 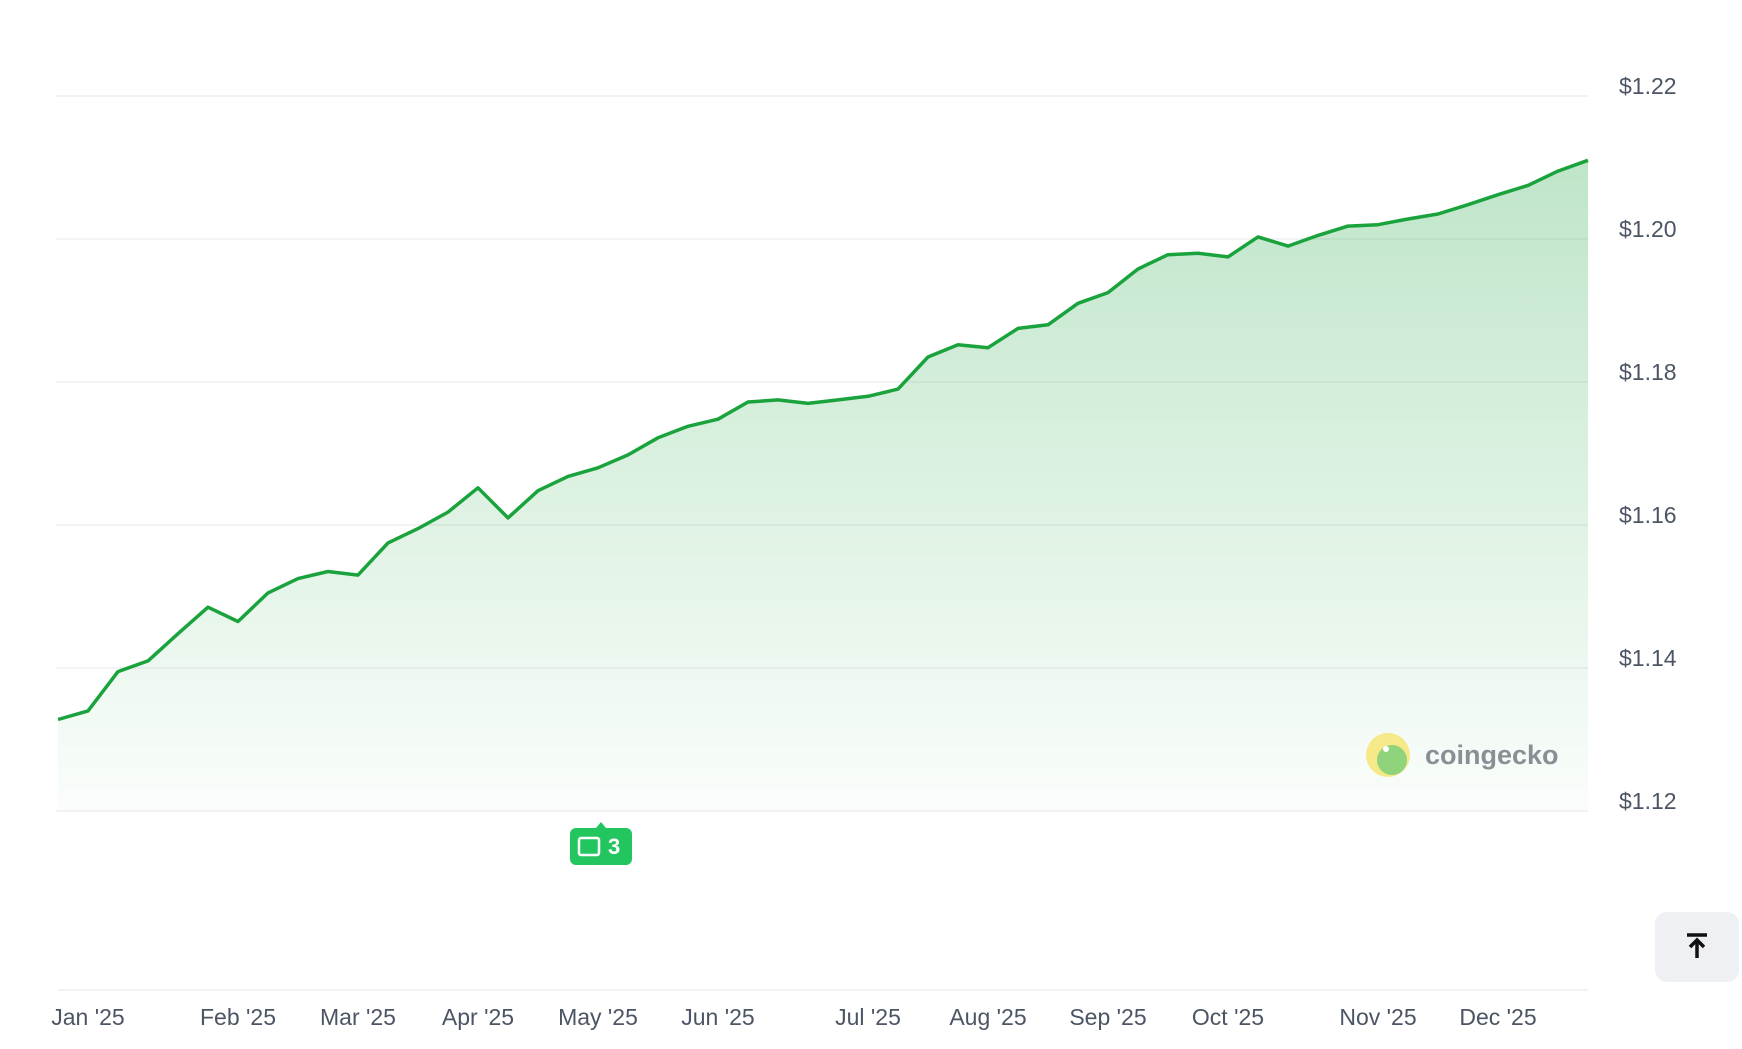 I want to click on x-tick-label: Aug '25, so click(x=987, y=1017).